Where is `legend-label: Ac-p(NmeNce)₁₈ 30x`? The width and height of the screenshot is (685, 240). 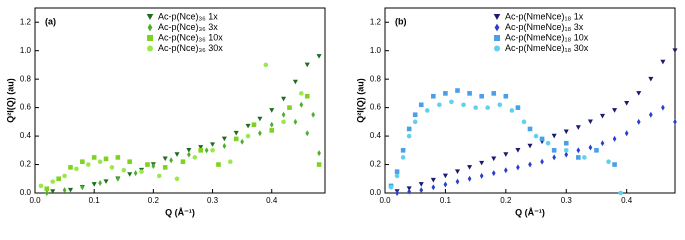 legend-label: Ac-p(NmeNce)₁₈ 30x is located at coordinates (547, 48).